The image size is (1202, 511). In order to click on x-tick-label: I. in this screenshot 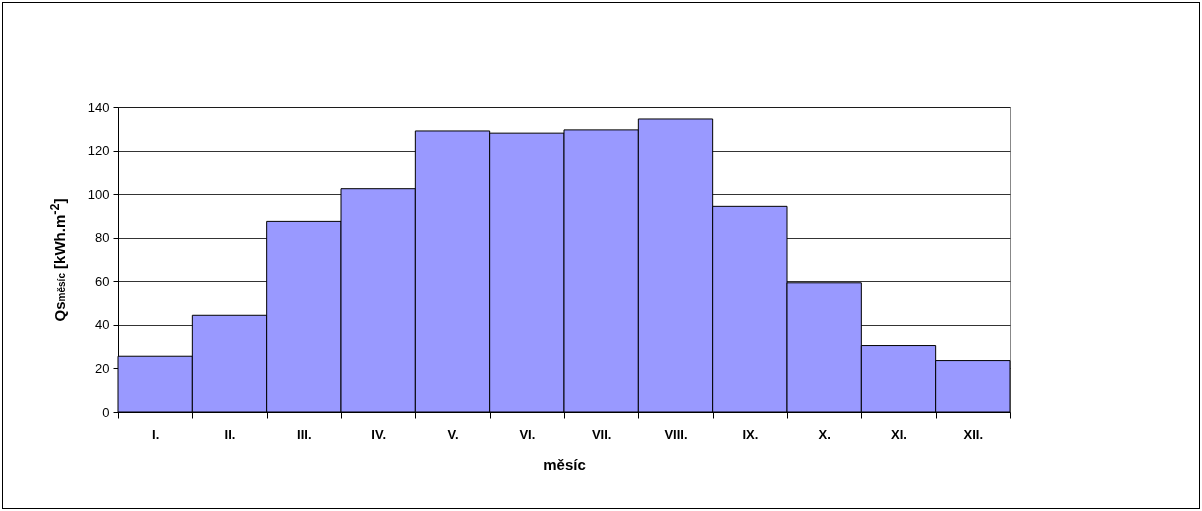, I will do `click(156, 434)`.